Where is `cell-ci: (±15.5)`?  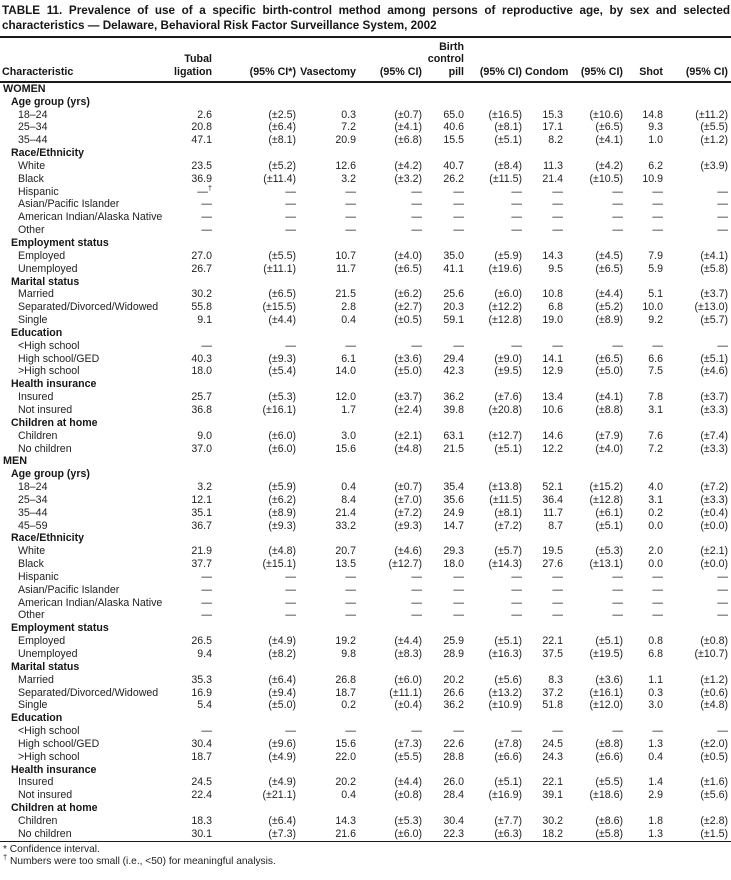 cell-ci: (±15.5) is located at coordinates (279, 307).